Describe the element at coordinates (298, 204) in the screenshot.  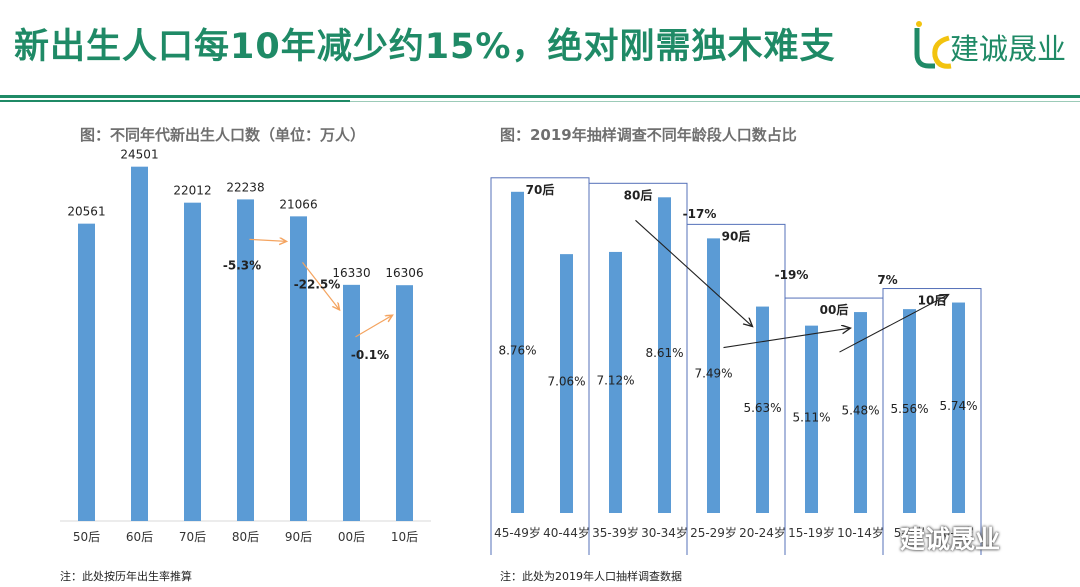
I see `data-label: 21066` at that location.